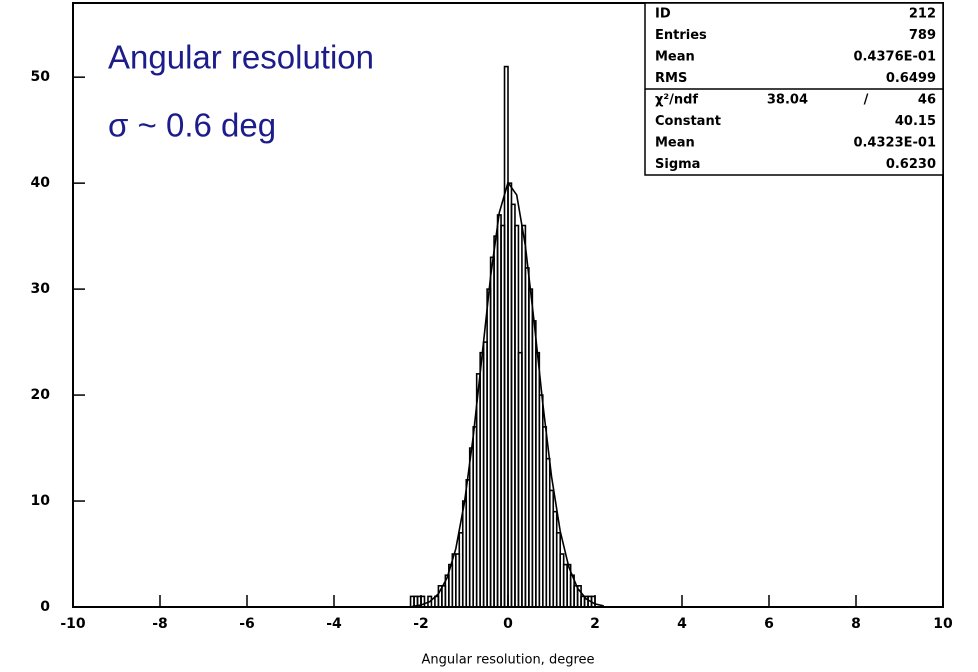 Image resolution: width=978 pixels, height=672 pixels. What do you see at coordinates (927, 100) in the screenshot?
I see `fit-stats-value: 46` at bounding box center [927, 100].